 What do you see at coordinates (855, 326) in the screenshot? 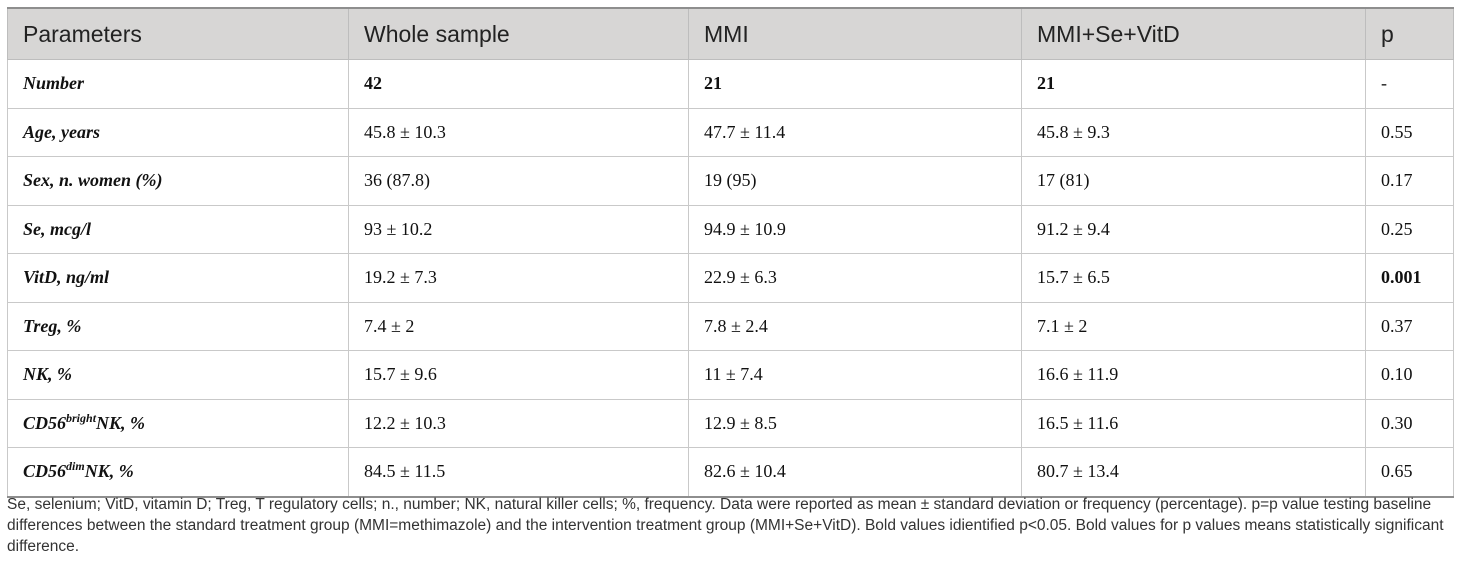
I see `cell-mmi: 7.8 ± 2.4` at bounding box center [855, 326].